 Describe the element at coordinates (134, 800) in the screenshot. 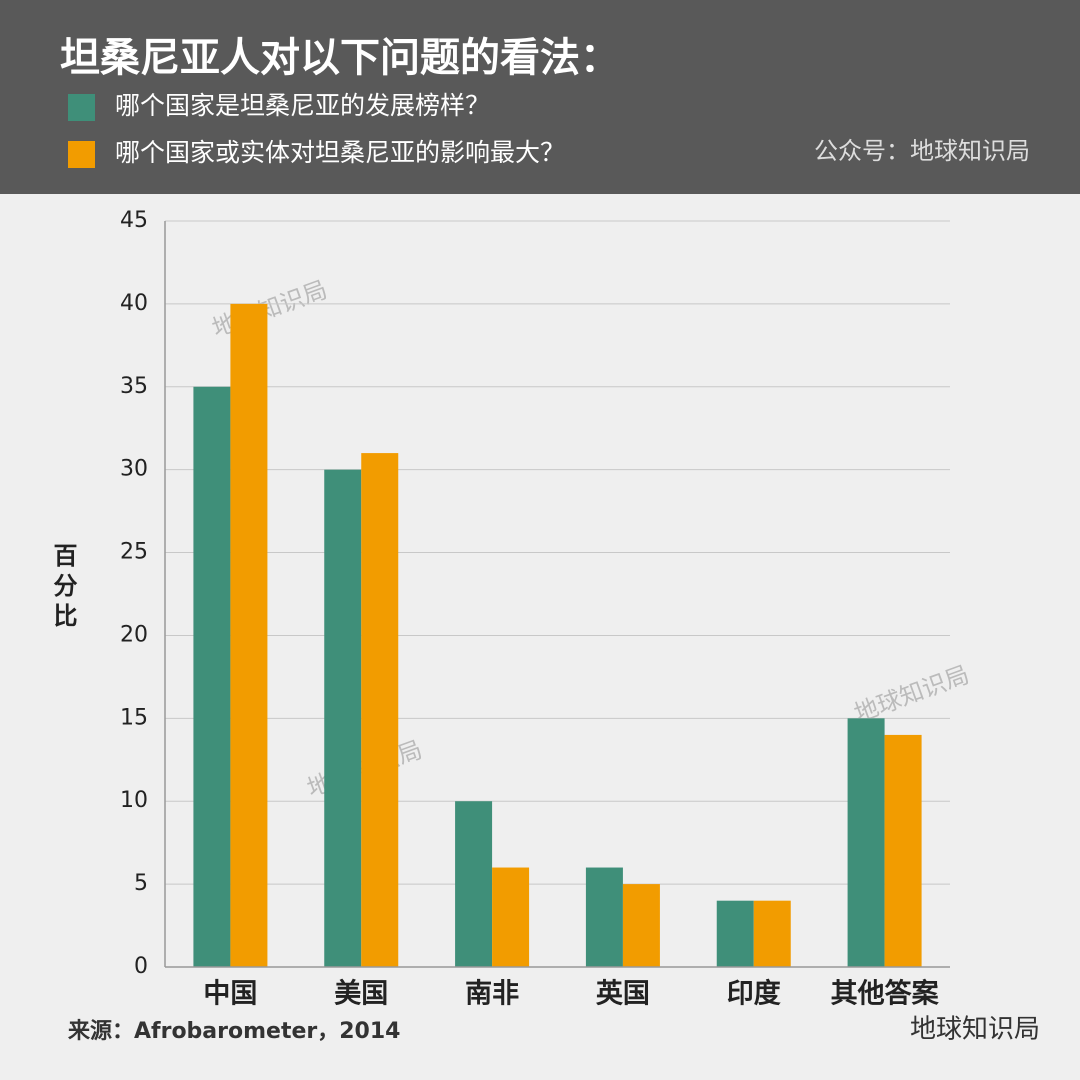

I see `y-tick-label: 10` at that location.